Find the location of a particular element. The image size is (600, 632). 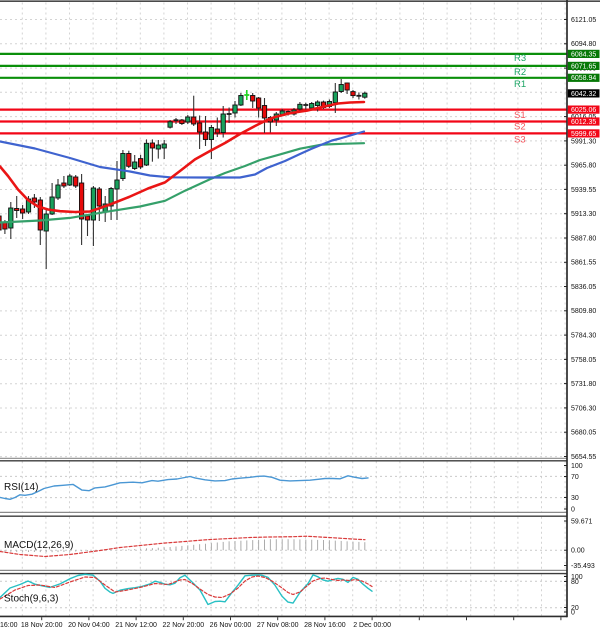

svg-text: 20 is located at coordinates (575, 608).